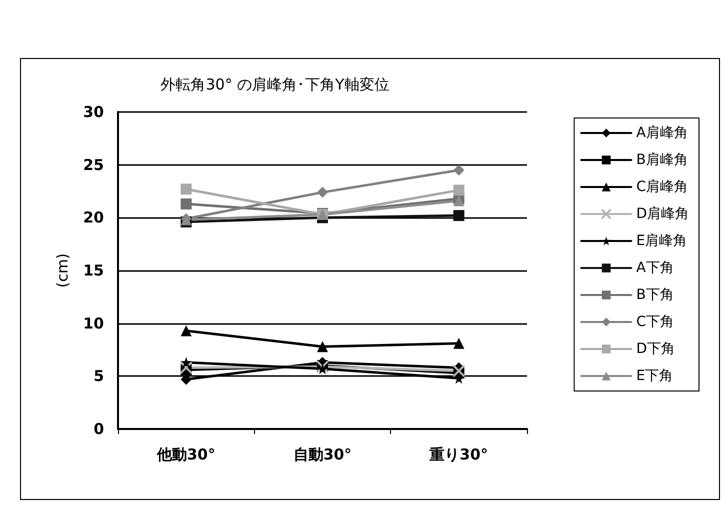 This screenshot has height=509, width=727. What do you see at coordinates (93, 112) in the screenshot?
I see `y-tick-label: 30` at bounding box center [93, 112].